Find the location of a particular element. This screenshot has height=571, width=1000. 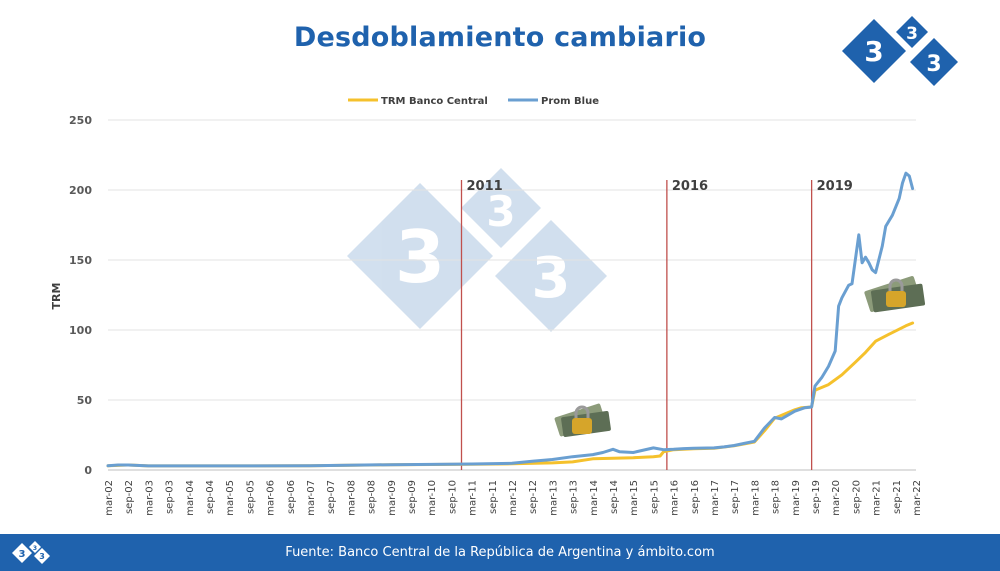

x-tick-label: mar-04 is located at coordinates (190, 498).